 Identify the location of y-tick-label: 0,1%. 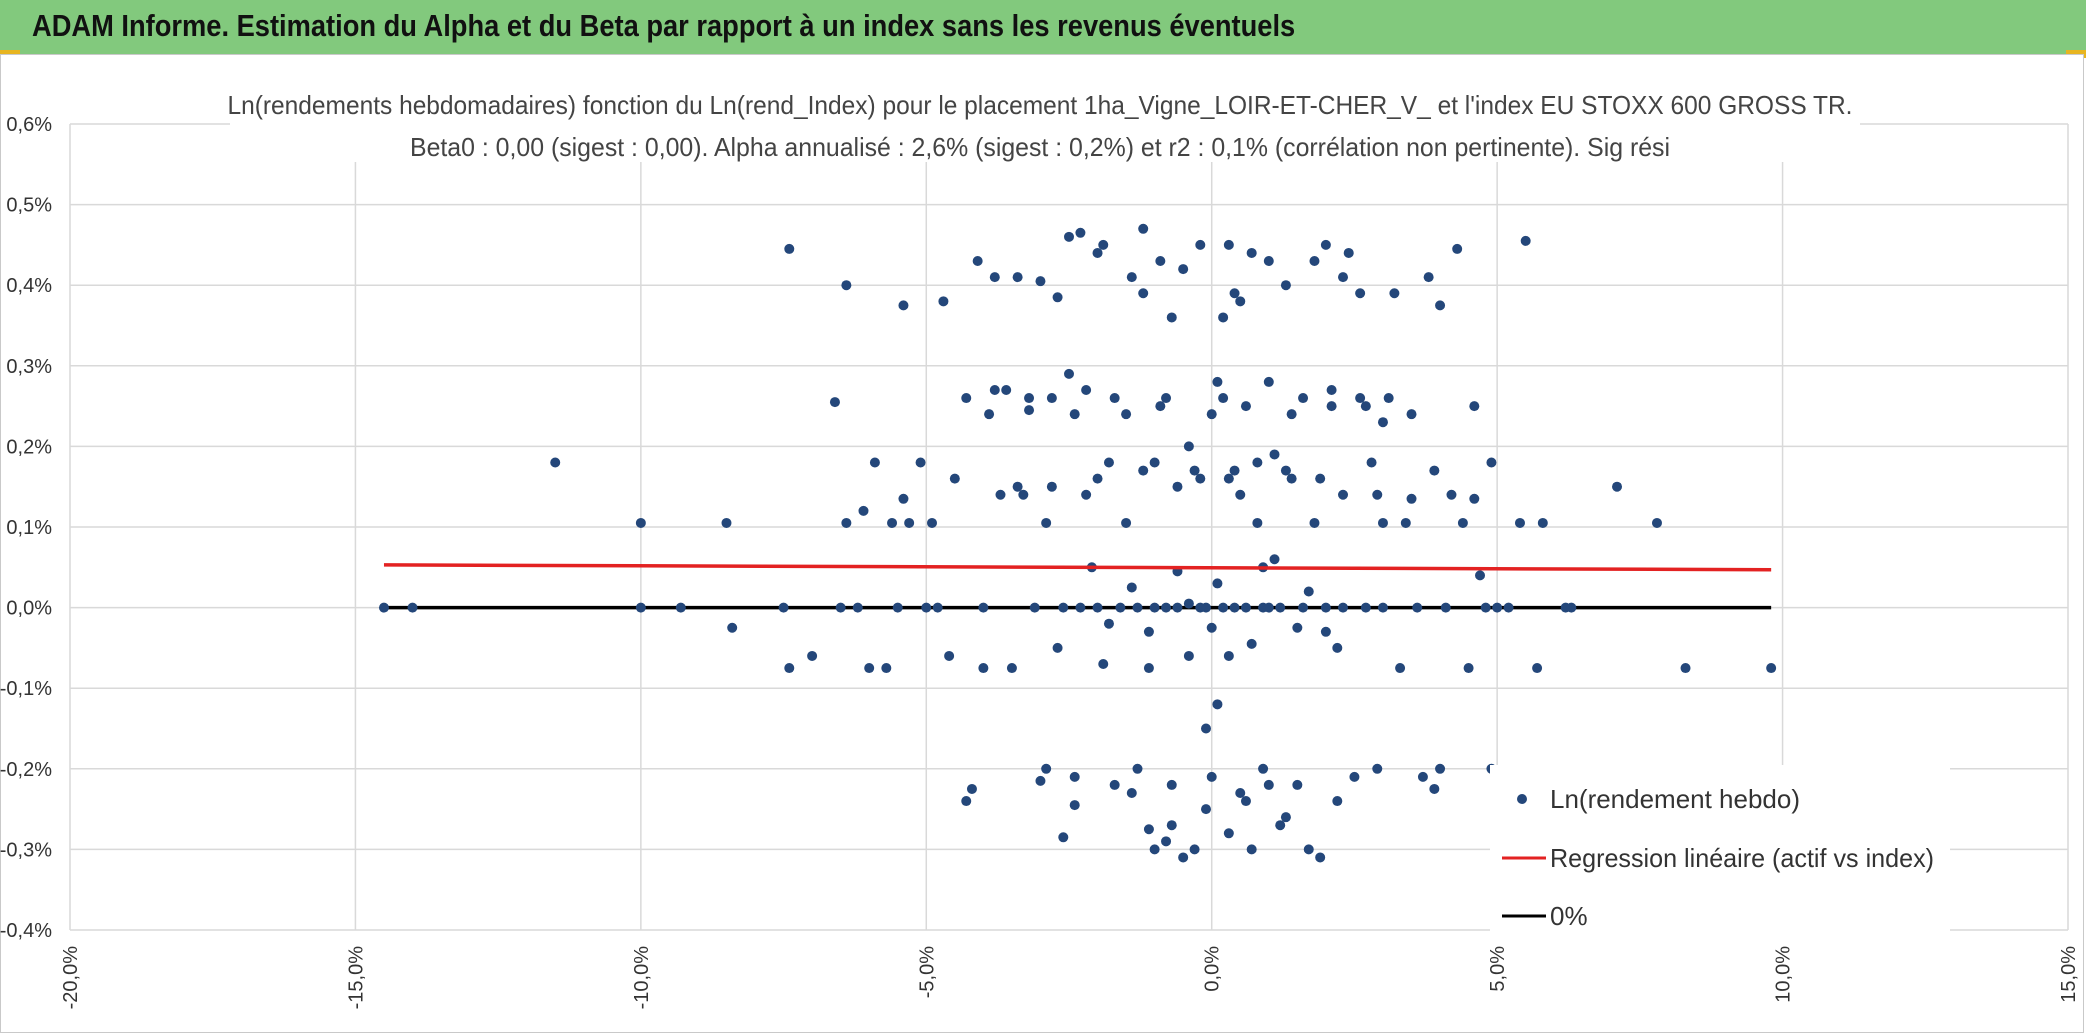
(29, 528).